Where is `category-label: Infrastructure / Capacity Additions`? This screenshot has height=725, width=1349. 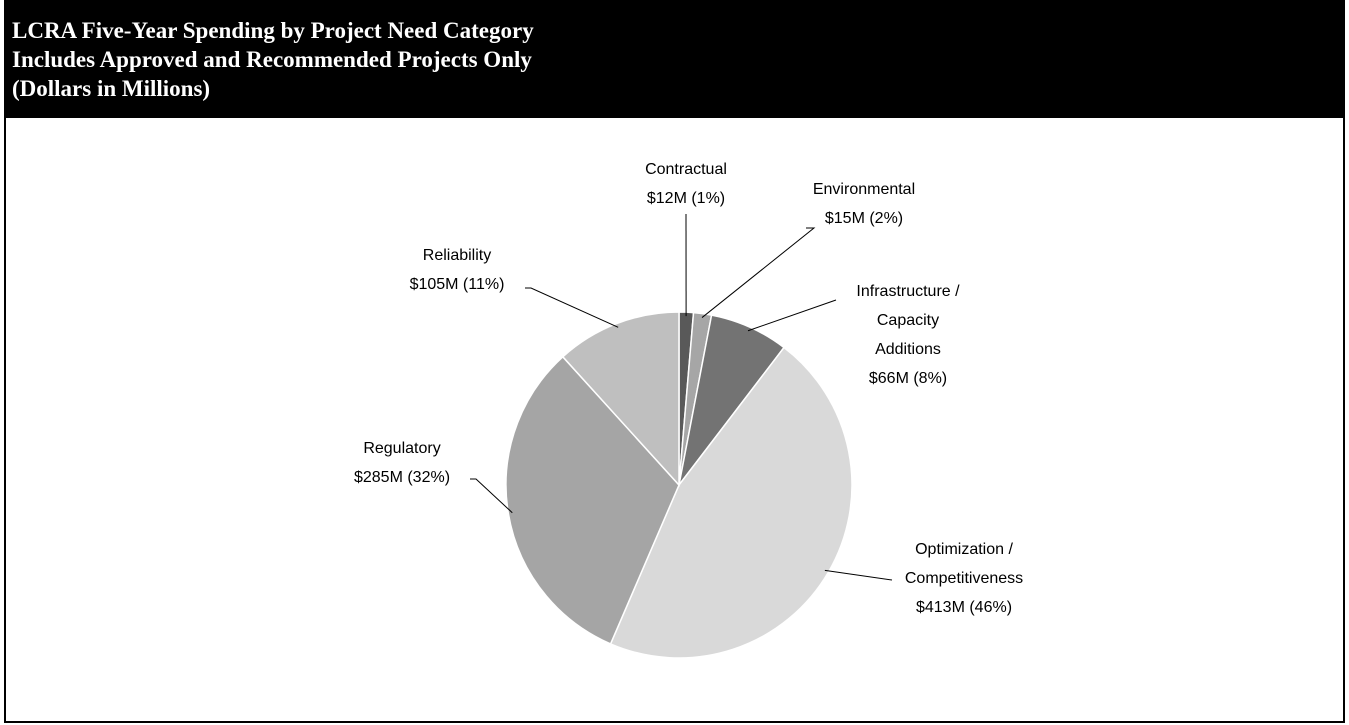 category-label: Infrastructure / Capacity Additions is located at coordinates (908, 320).